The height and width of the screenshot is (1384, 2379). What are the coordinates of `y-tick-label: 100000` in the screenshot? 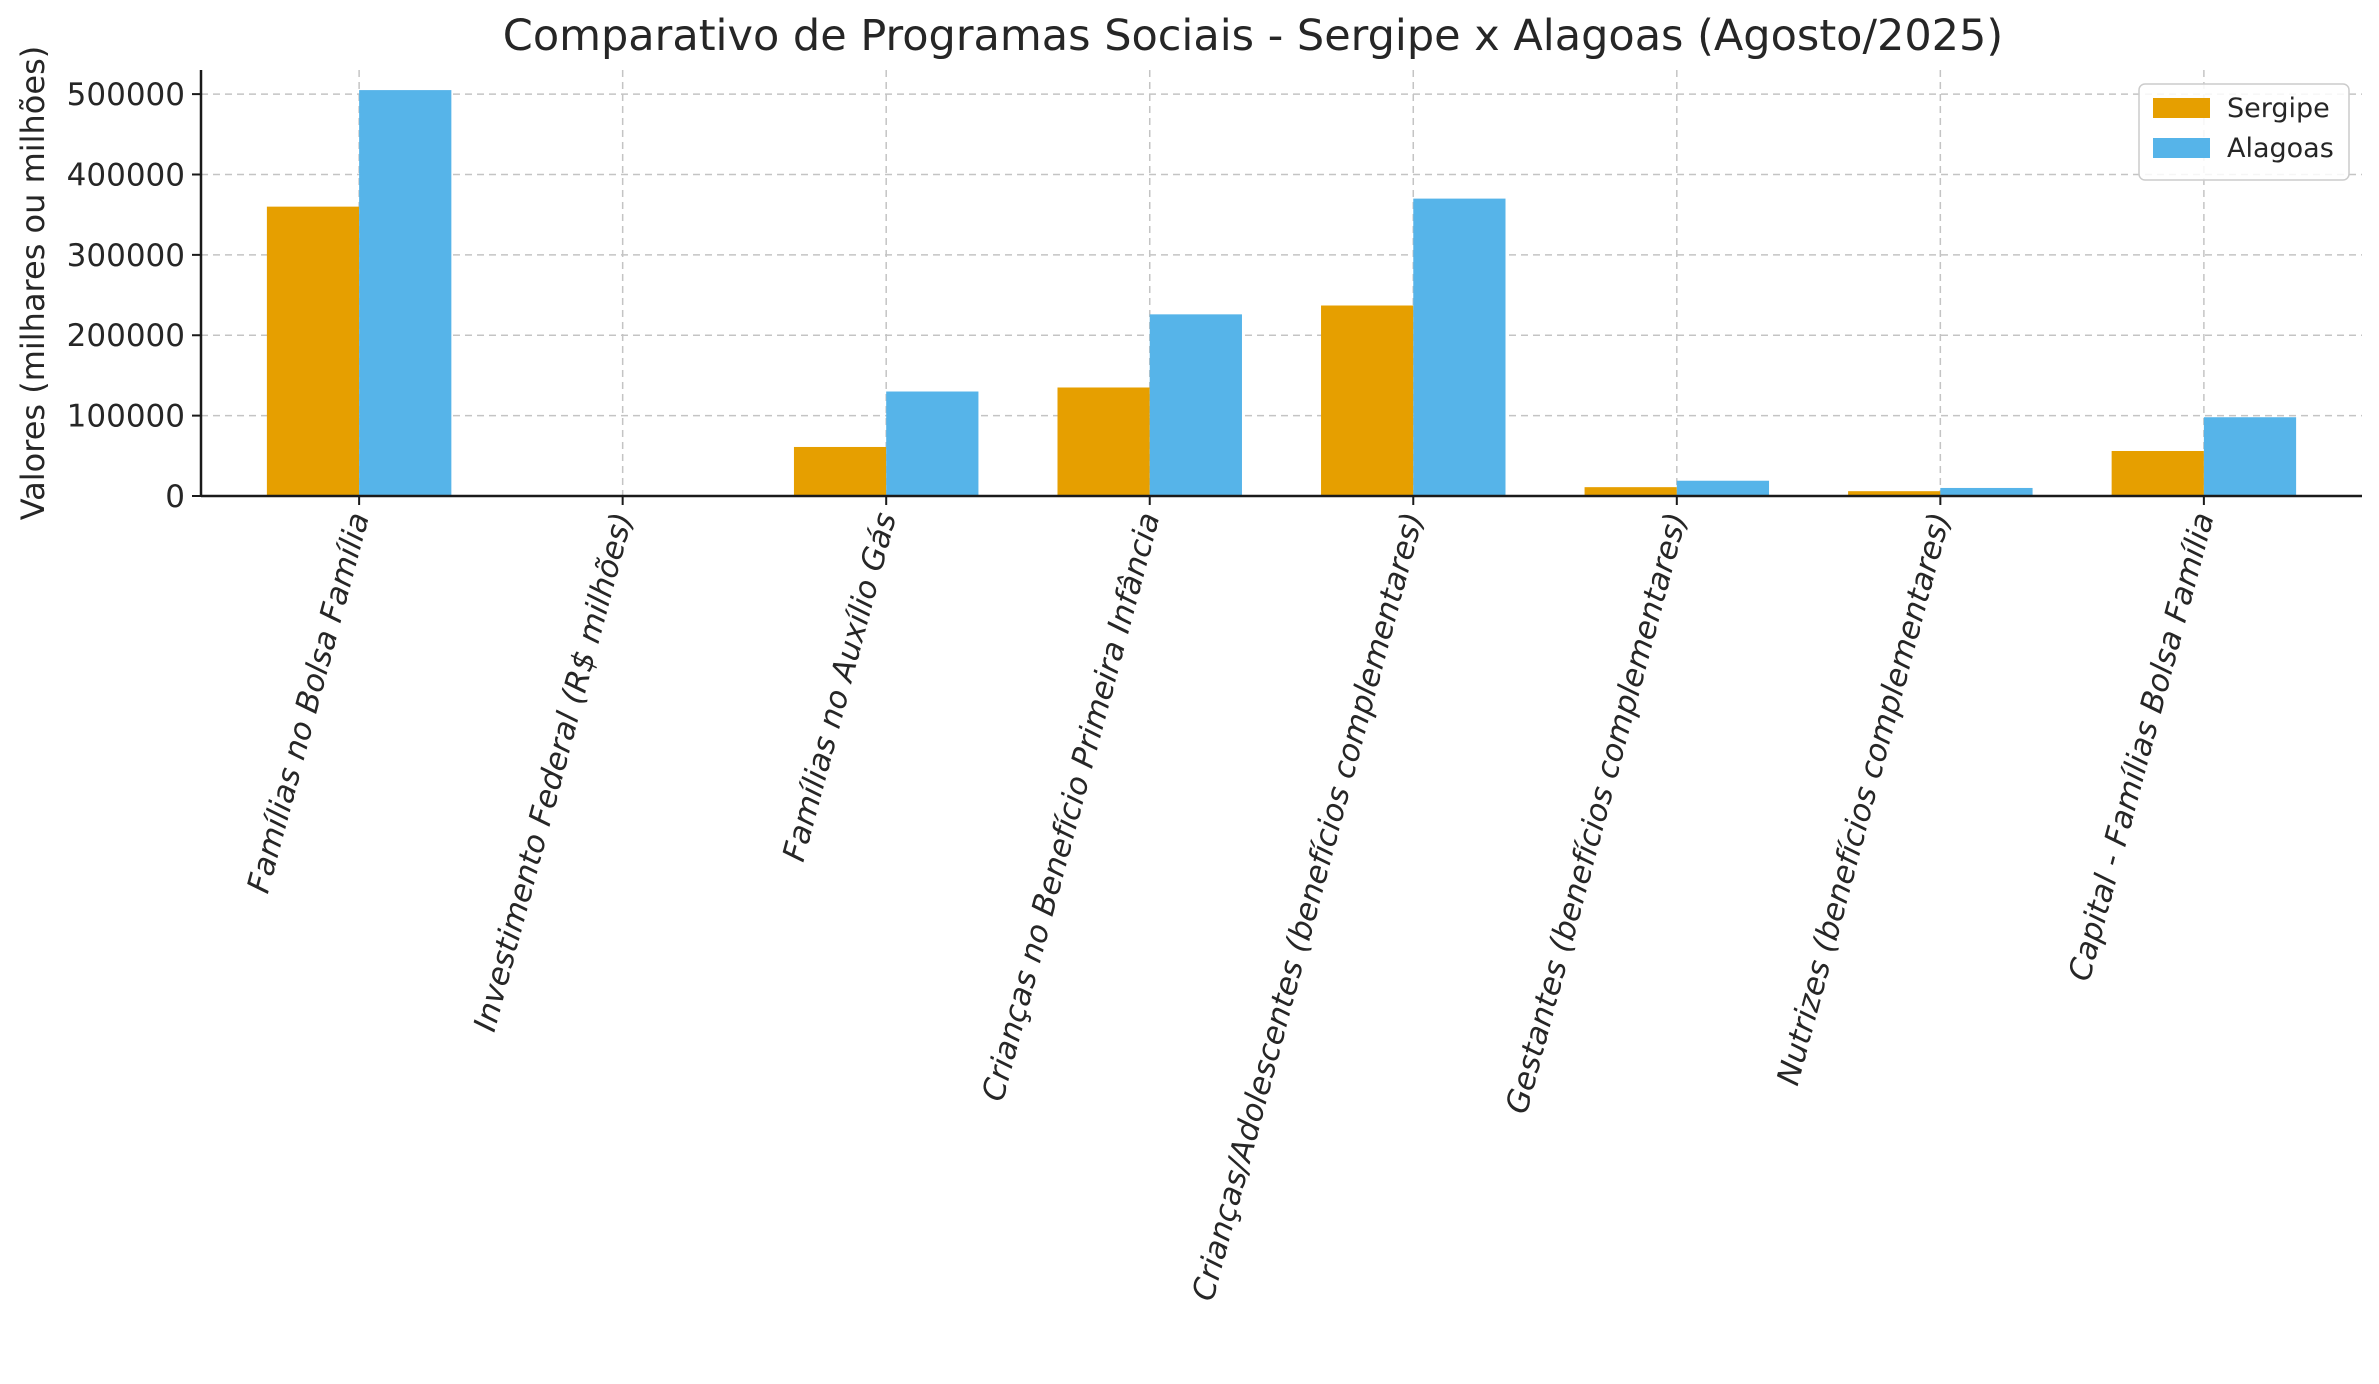 It's located at (126, 417).